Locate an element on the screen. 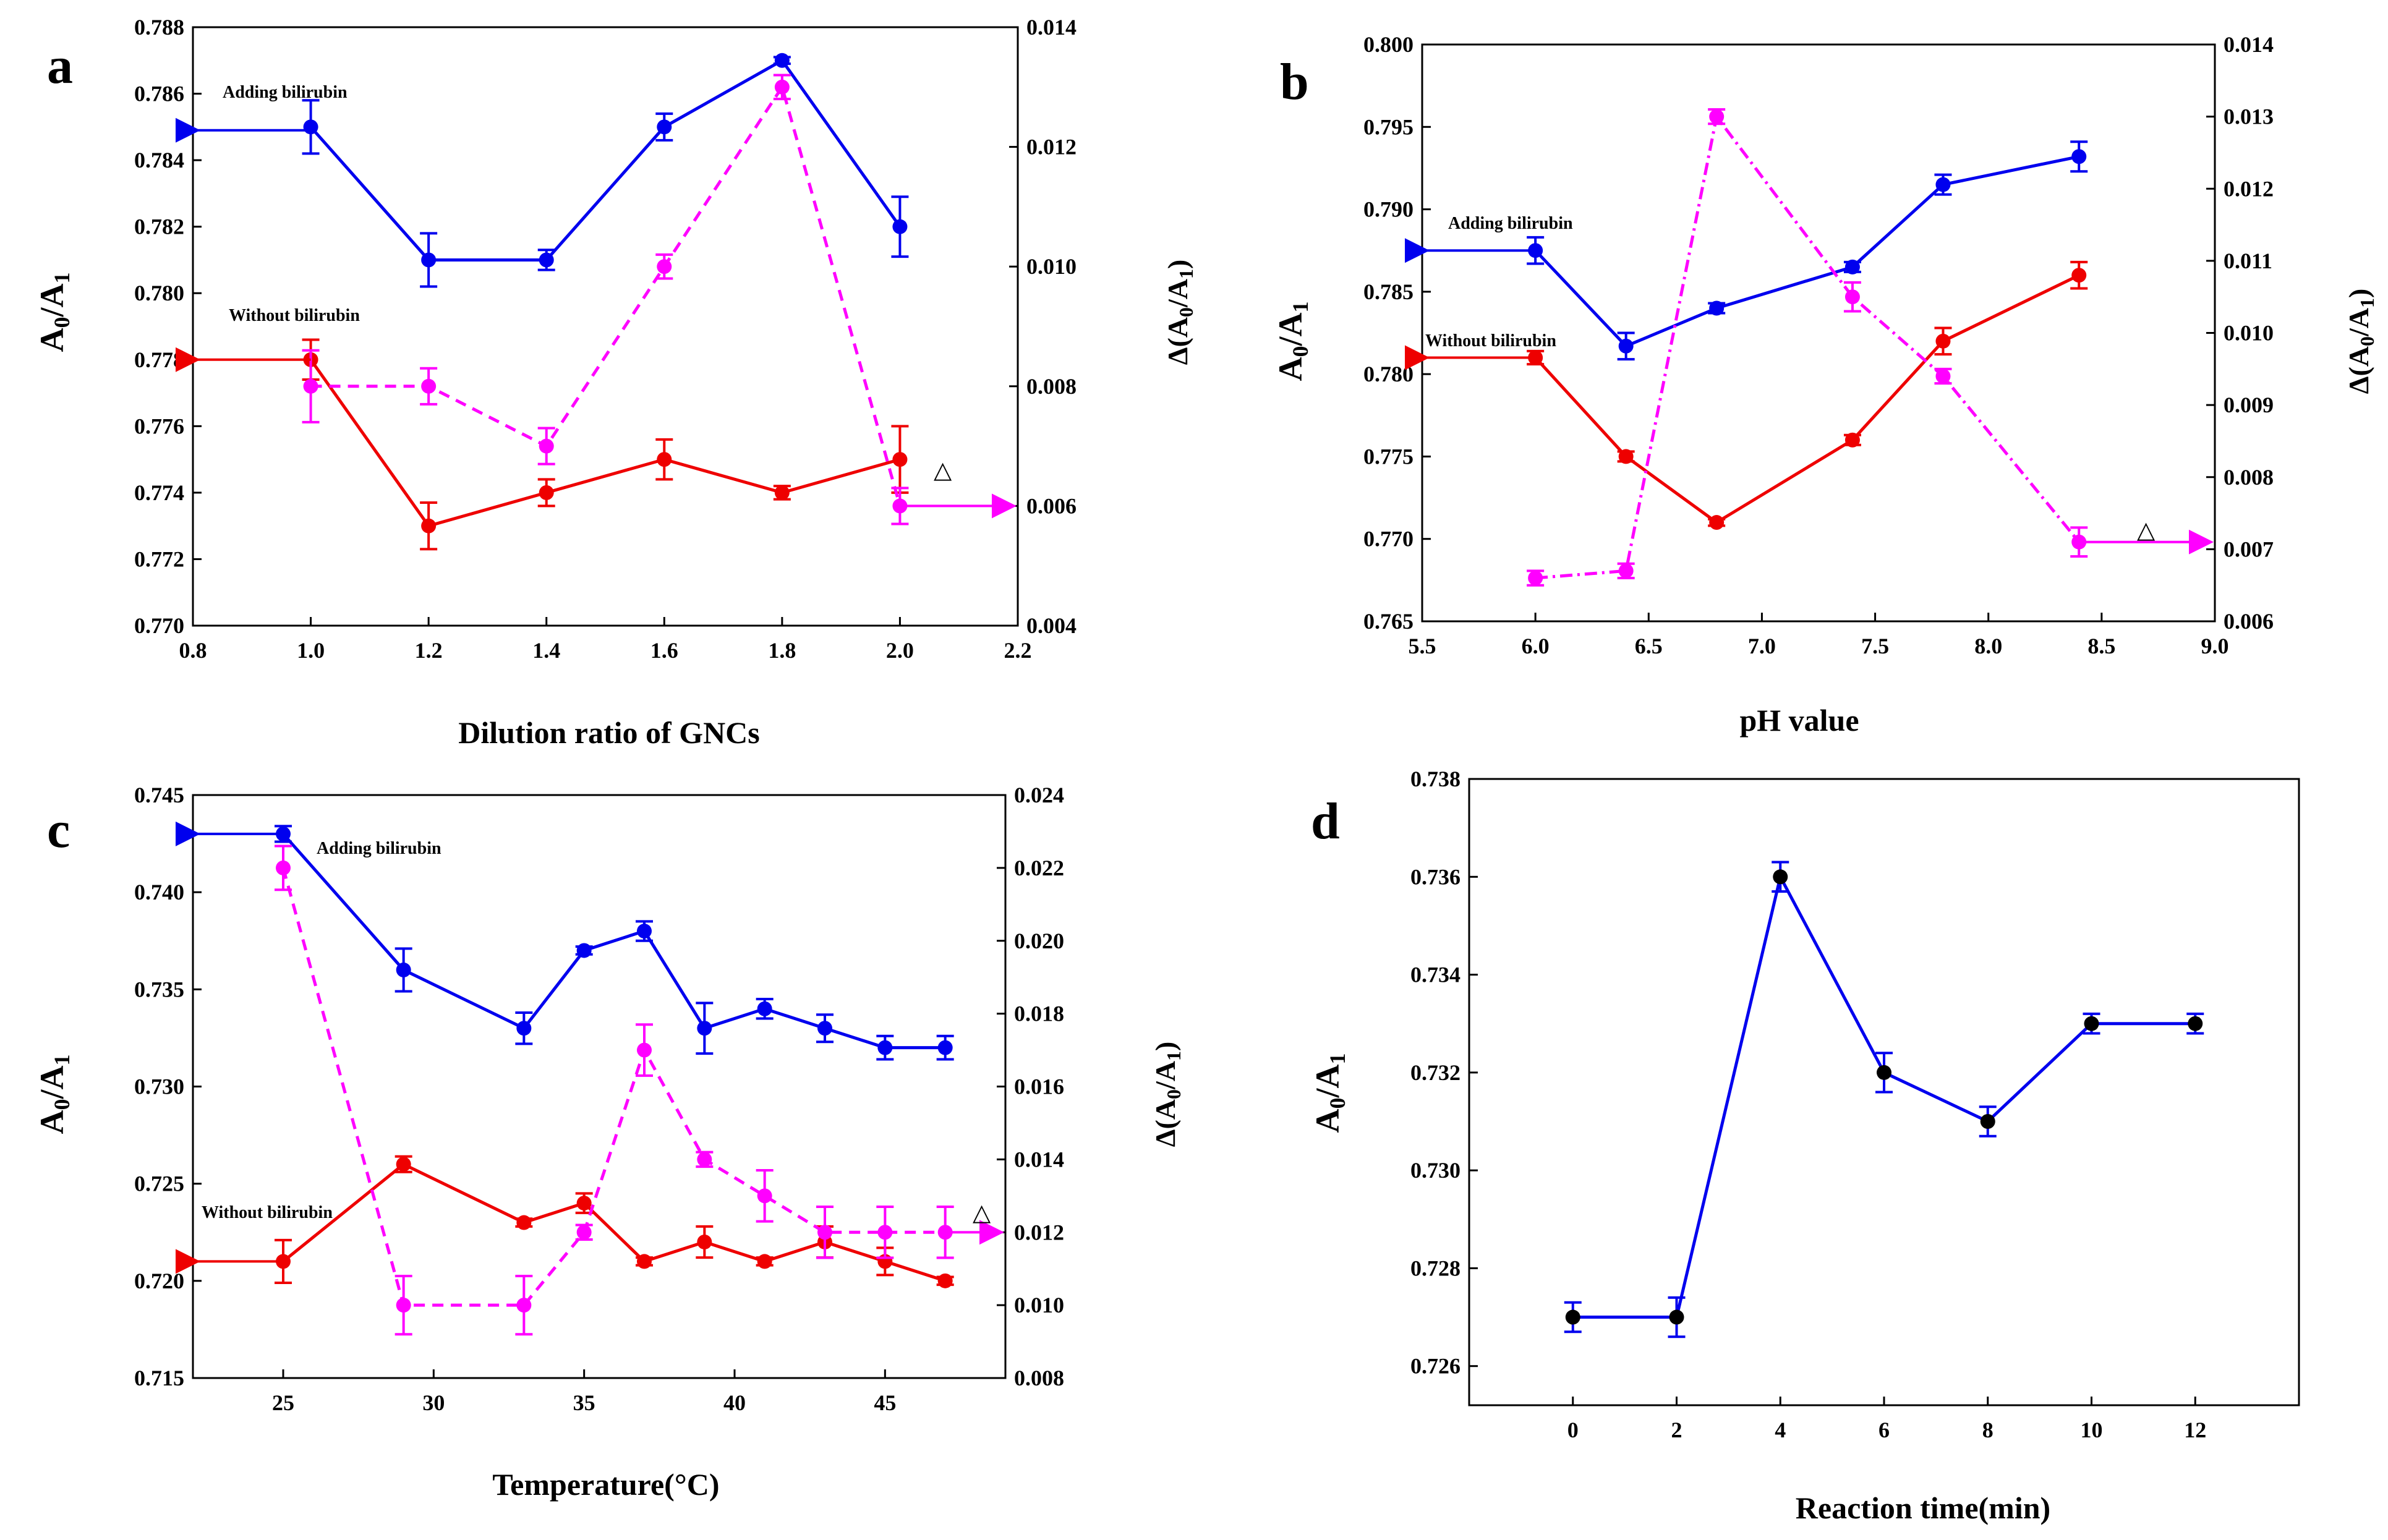 The image size is (2388, 1540). x-tick-label: 8 is located at coordinates (1988, 1430).